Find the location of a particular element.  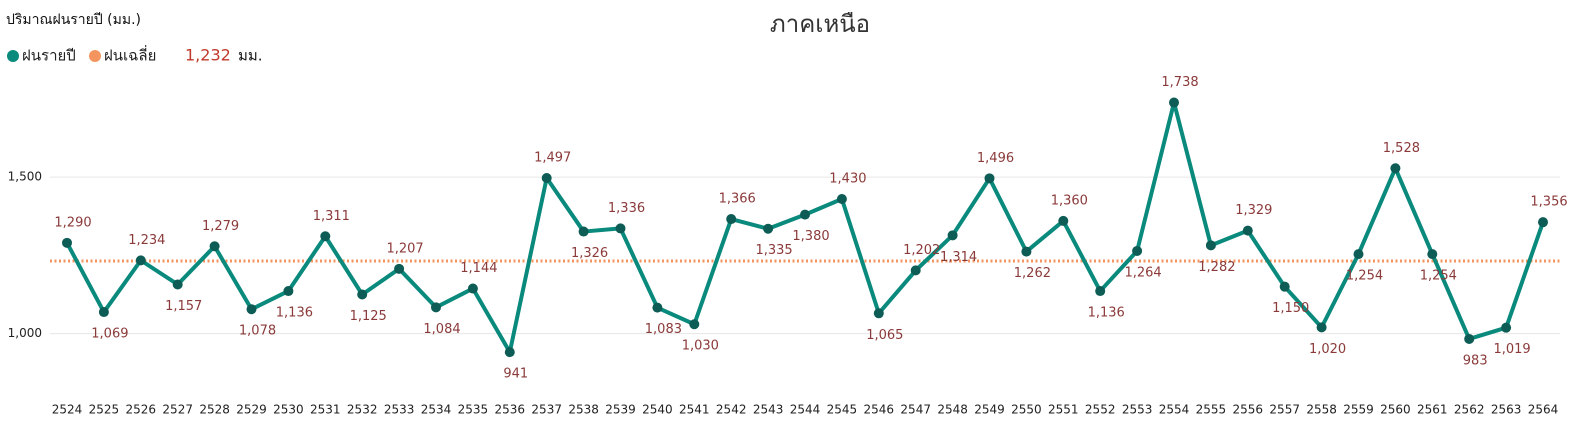

data-label: 1,078 is located at coordinates (257, 331).